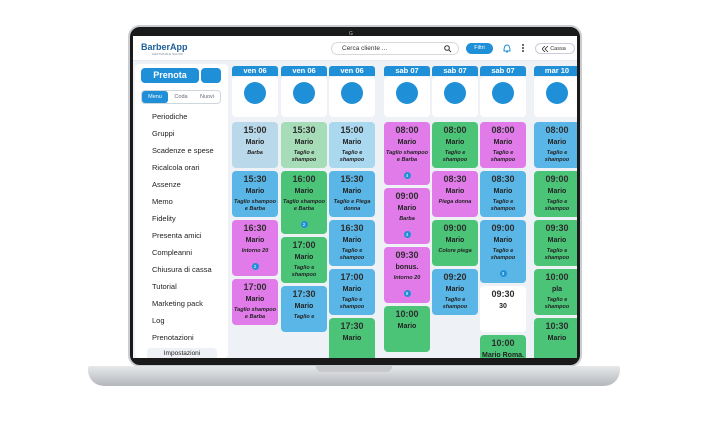 This screenshot has width=707, height=421. What do you see at coordinates (155, 97) in the screenshot?
I see `tab: Menu` at bounding box center [155, 97].